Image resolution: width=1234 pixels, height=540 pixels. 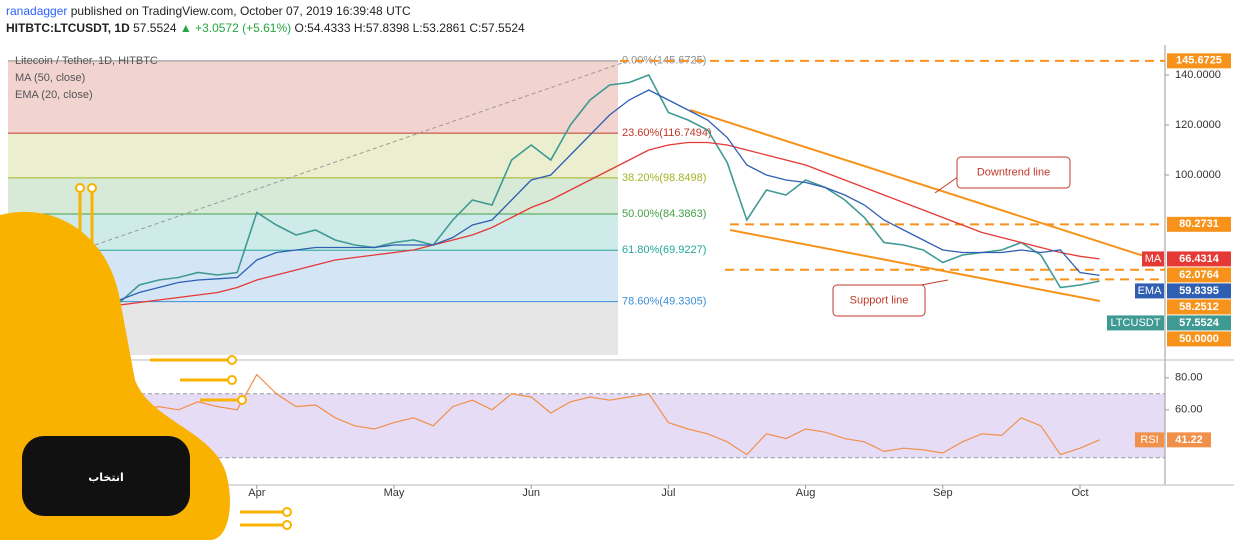 I want to click on fib-label: 0.00%(145.6725), so click(x=664, y=61).